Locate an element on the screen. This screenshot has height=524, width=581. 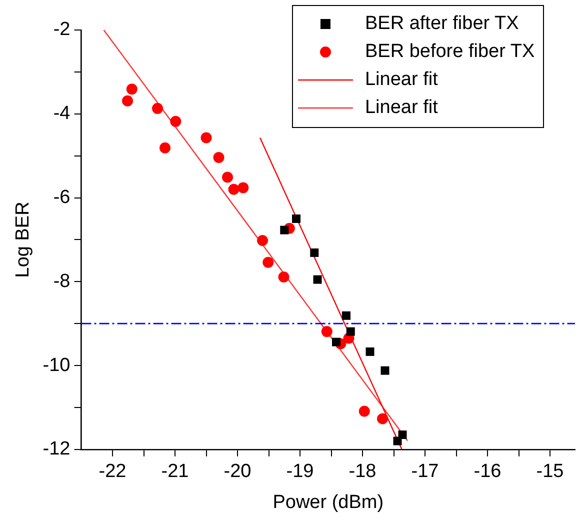
x-tick-label: -20 is located at coordinates (238, 471).